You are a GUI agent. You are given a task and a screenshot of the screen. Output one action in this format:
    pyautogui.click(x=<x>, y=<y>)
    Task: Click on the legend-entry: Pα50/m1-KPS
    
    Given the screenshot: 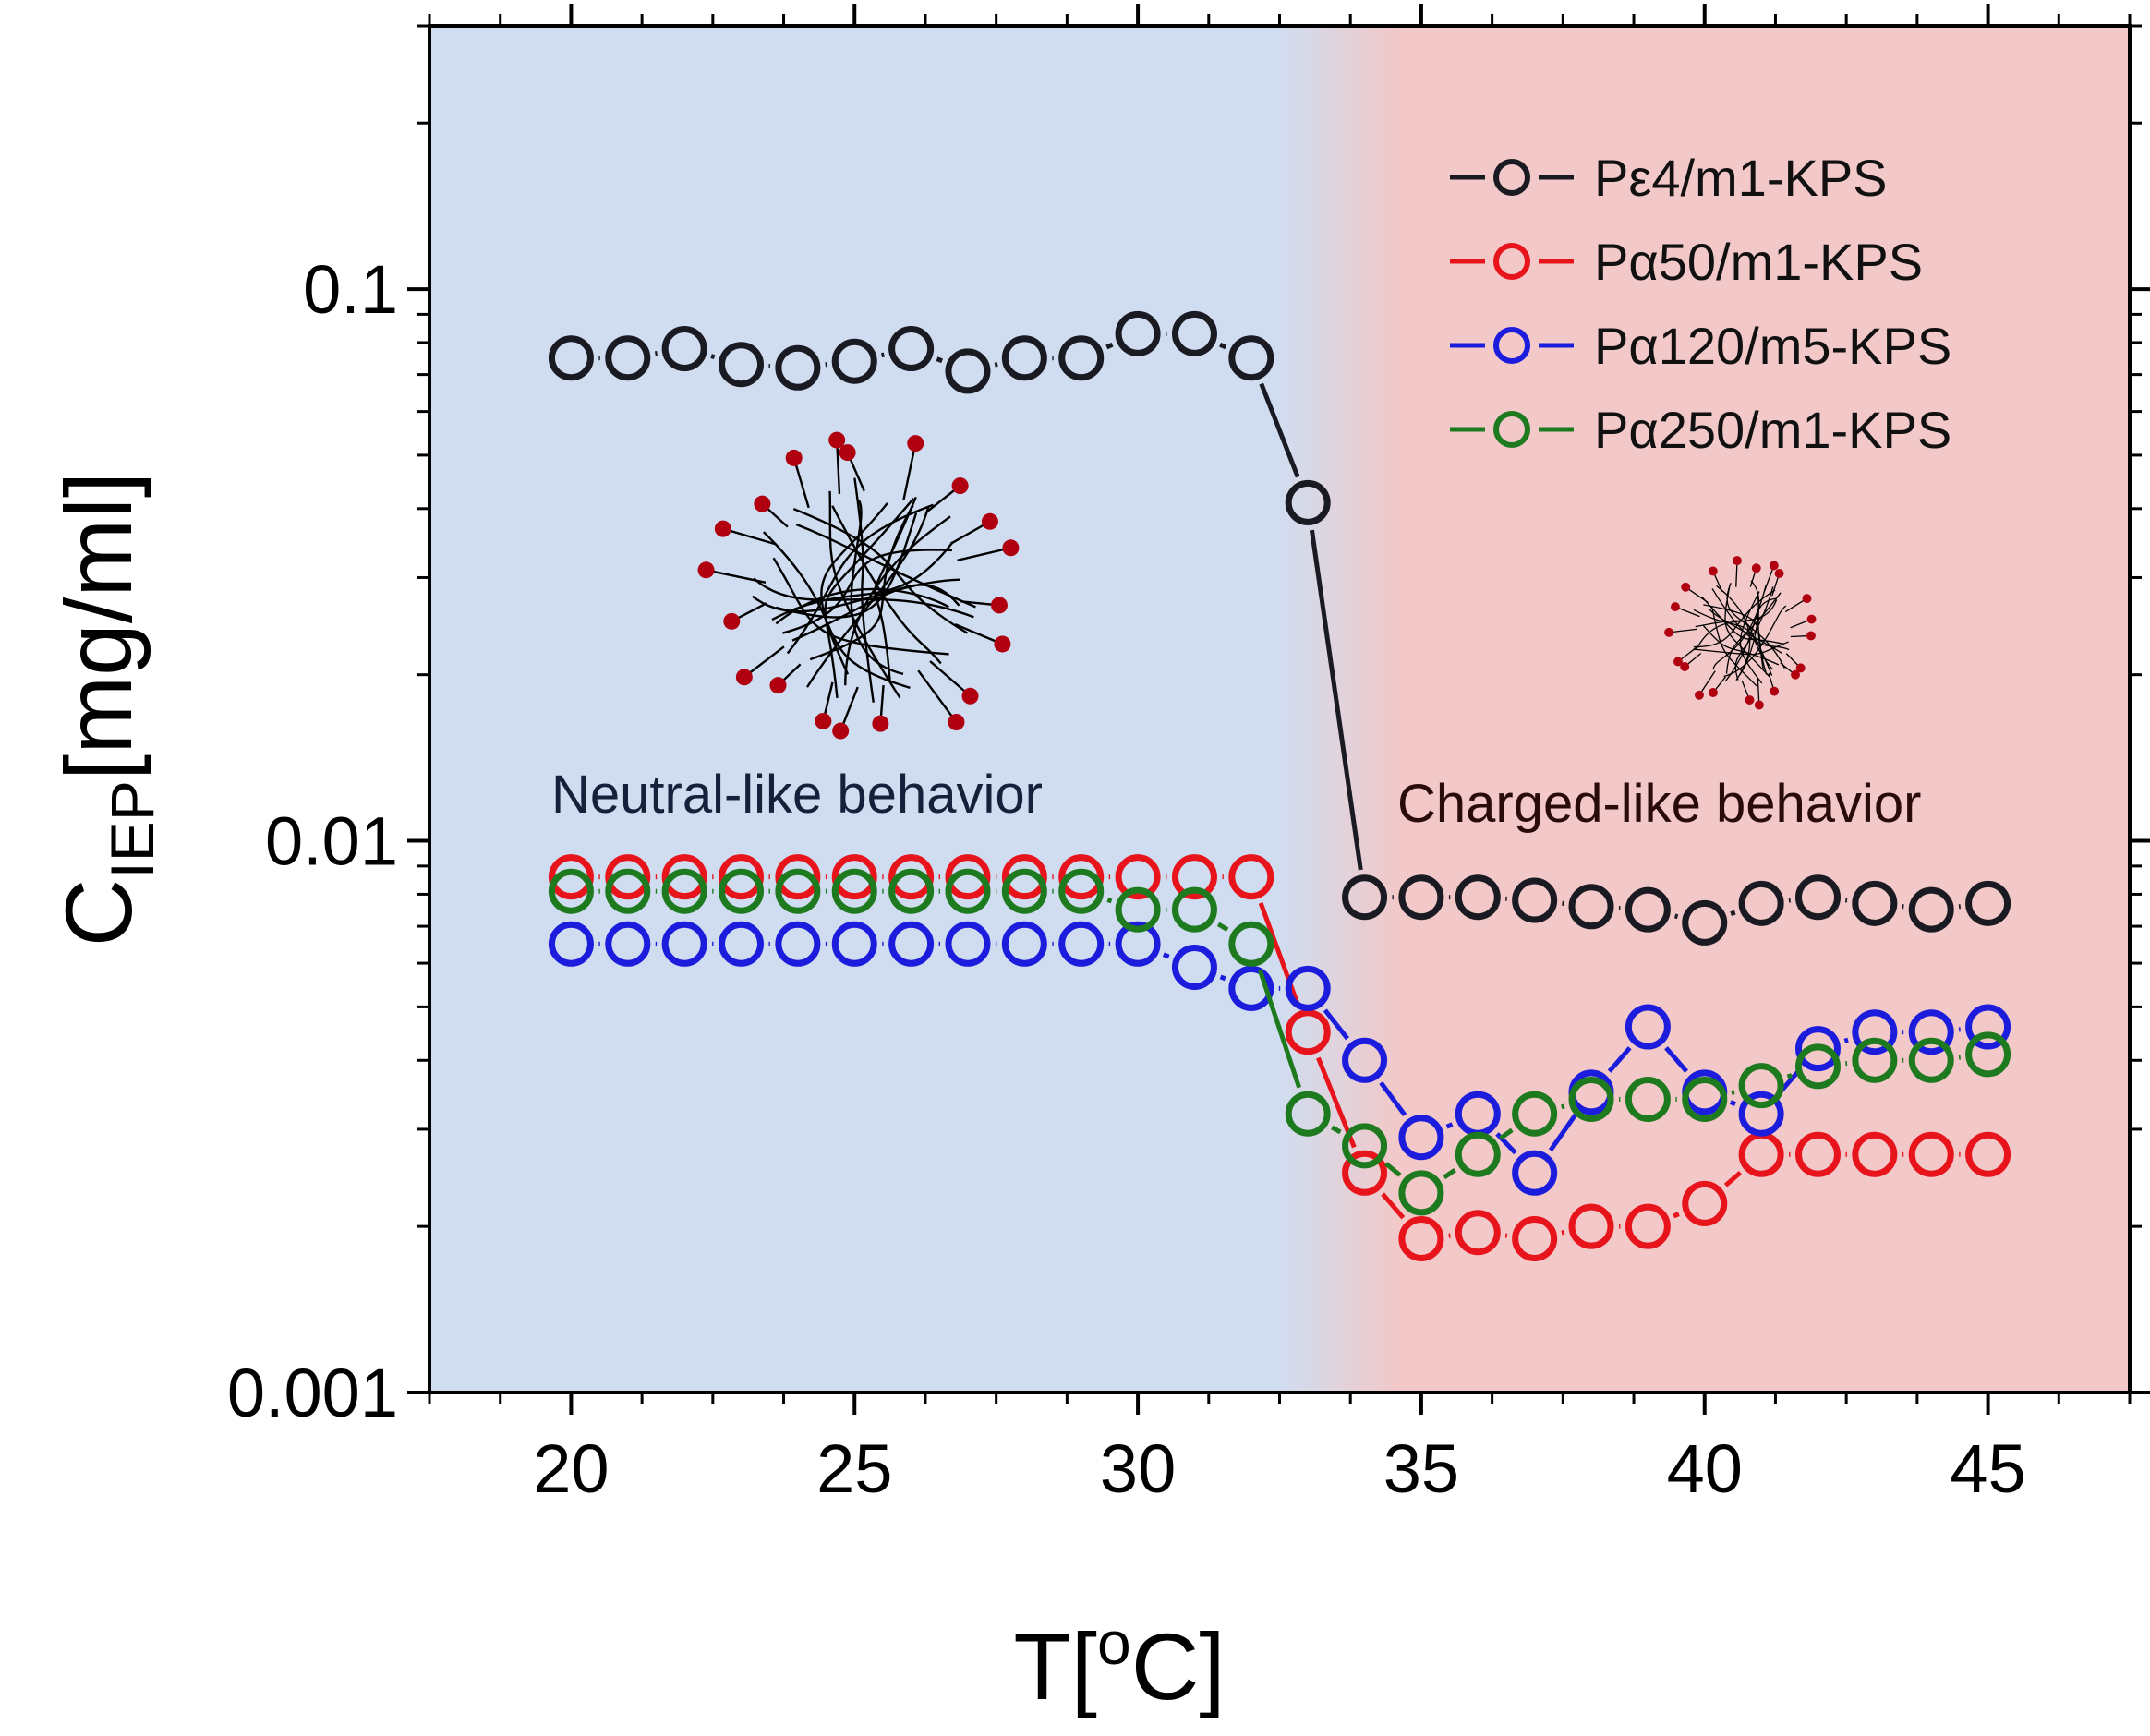 What is the action you would take?
    pyautogui.click(x=1758, y=262)
    